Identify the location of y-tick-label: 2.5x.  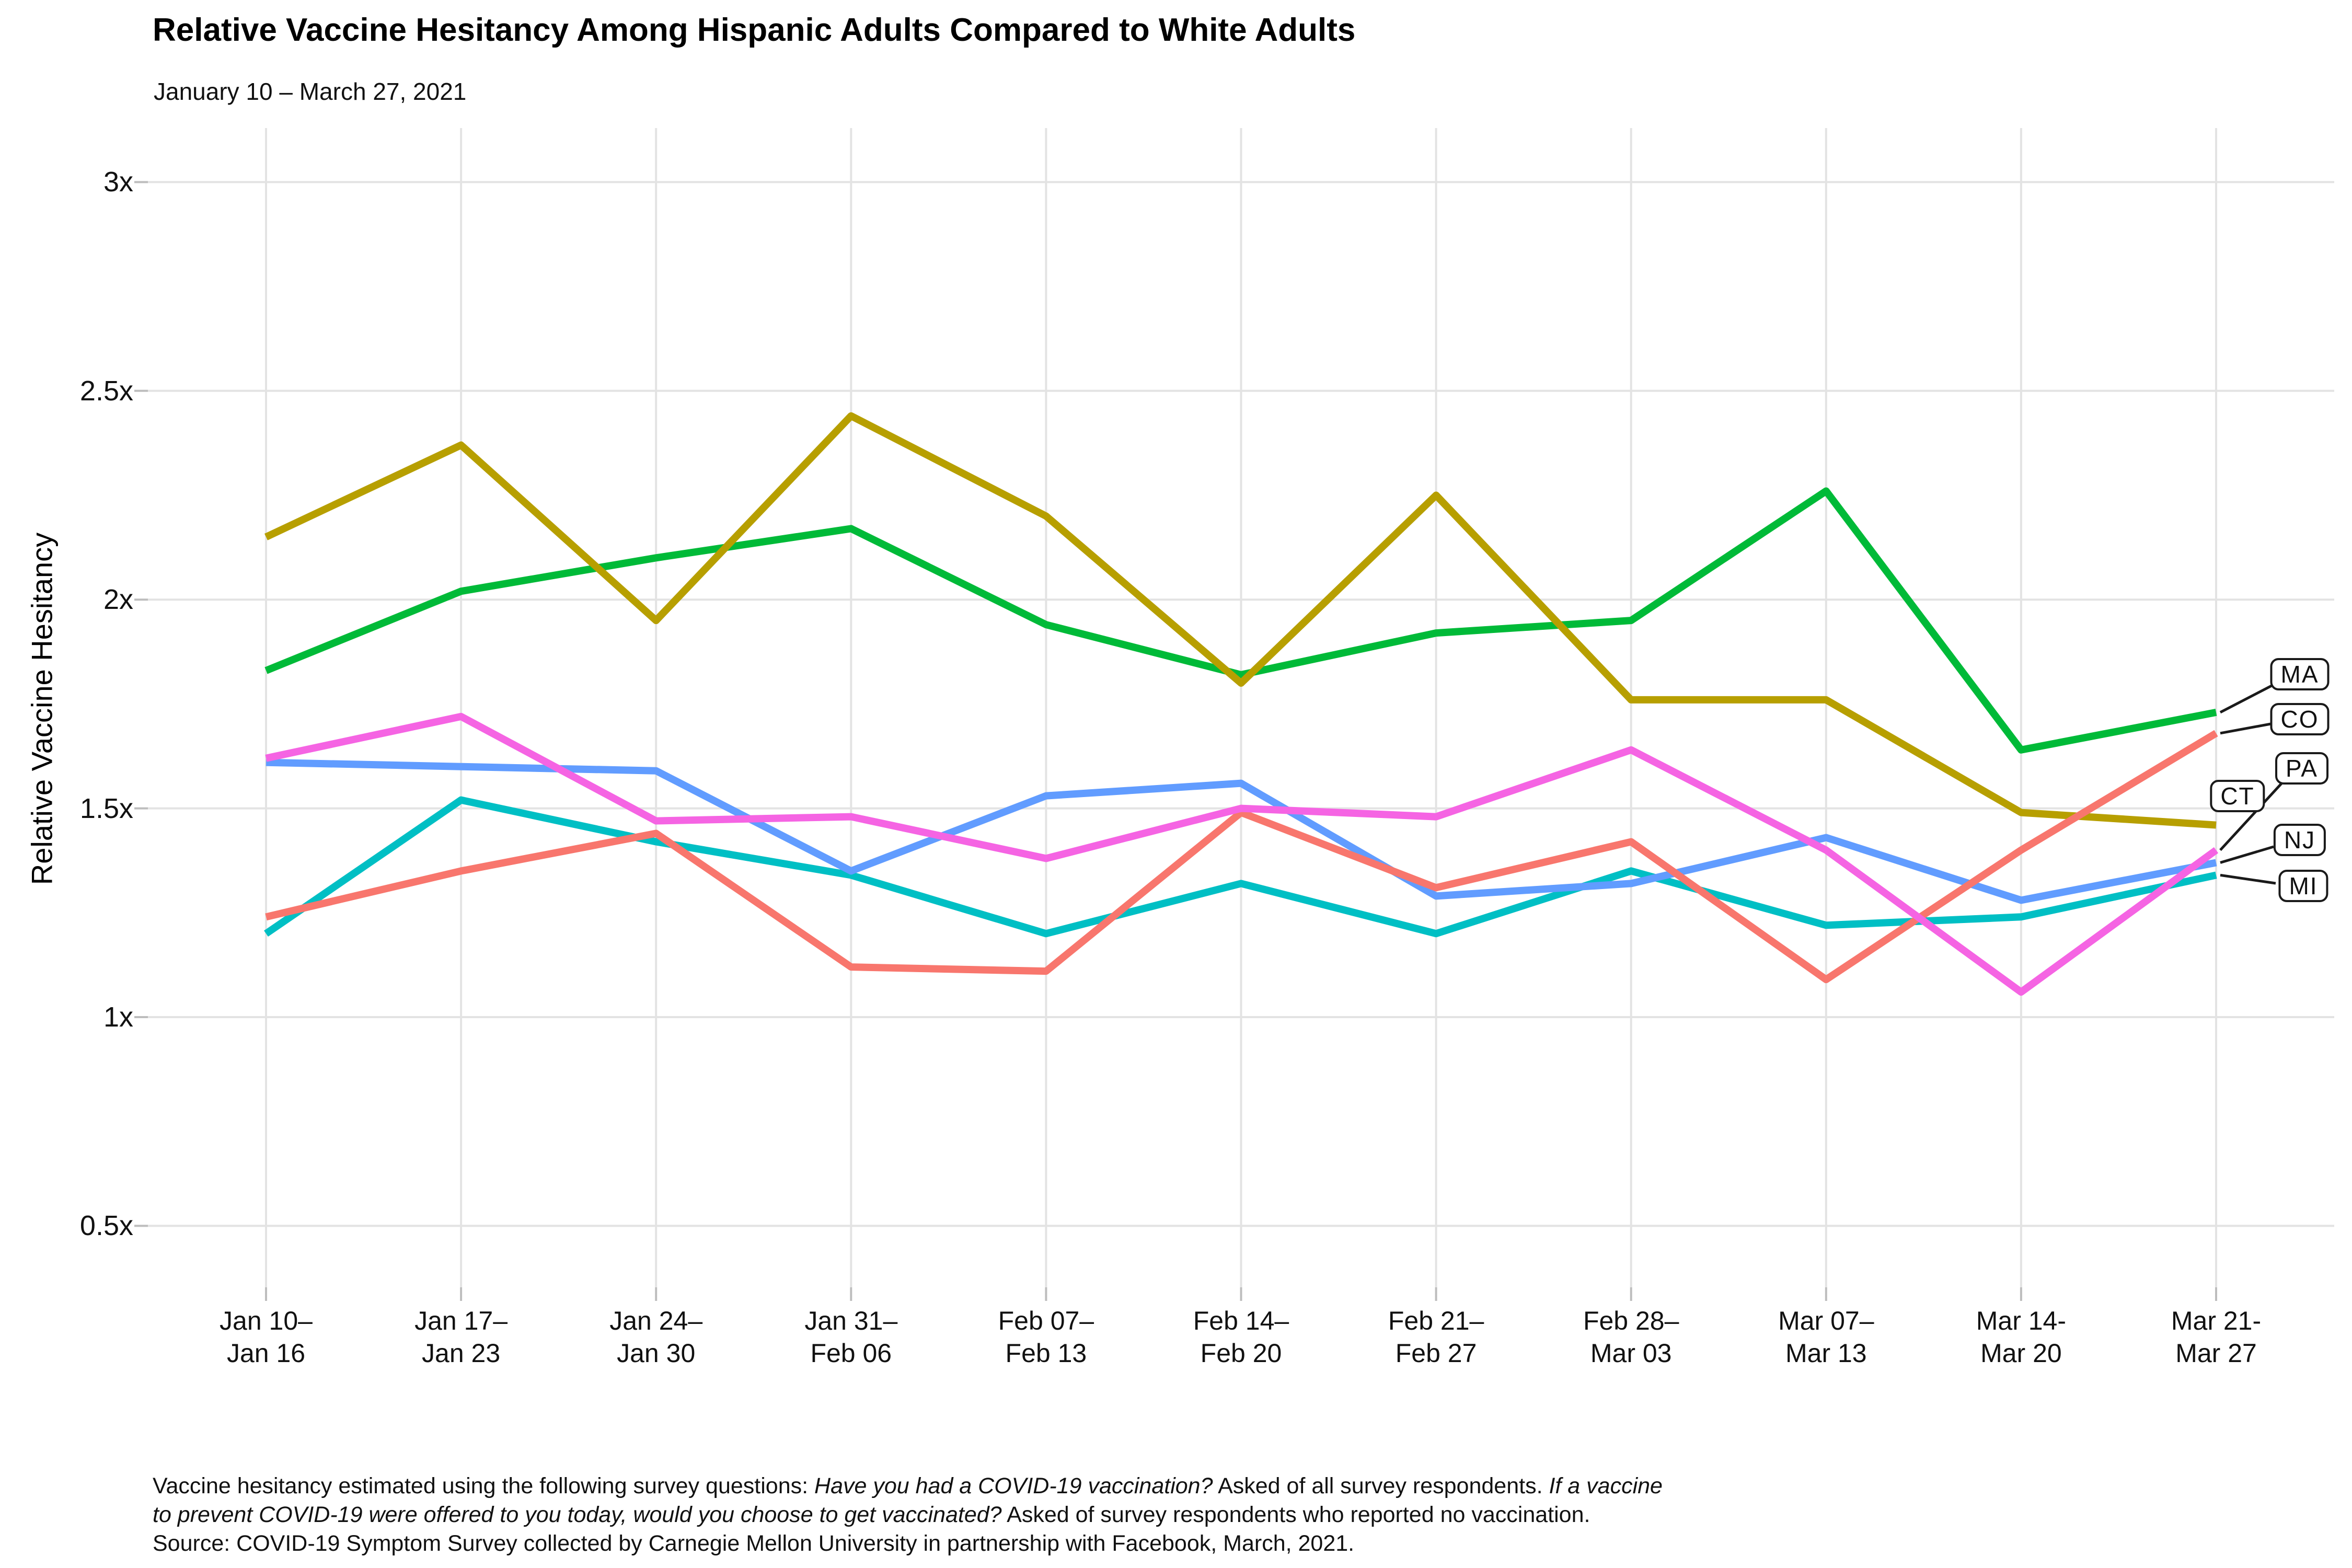
(106, 391).